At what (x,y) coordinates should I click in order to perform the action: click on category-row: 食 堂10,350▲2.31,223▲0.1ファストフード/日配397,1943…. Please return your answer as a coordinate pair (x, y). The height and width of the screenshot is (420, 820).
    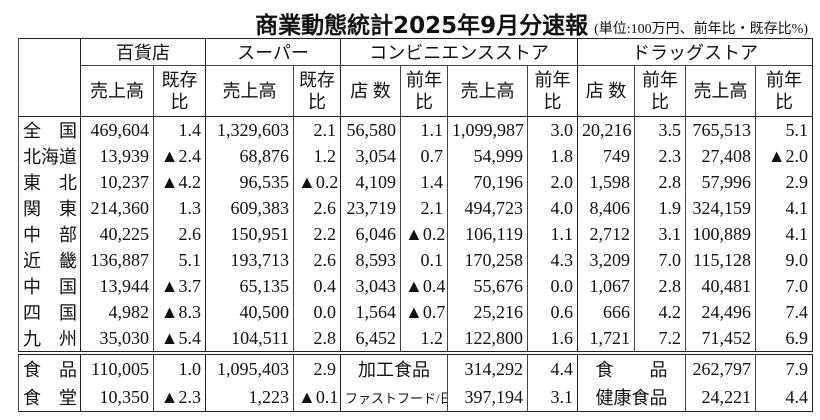
    Looking at the image, I should click on (415, 397).